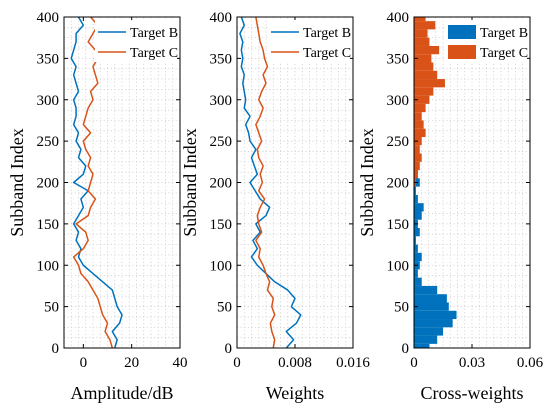 The height and width of the screenshot is (411, 550). I want to click on legend-swatch-target-b, so click(462, 32).